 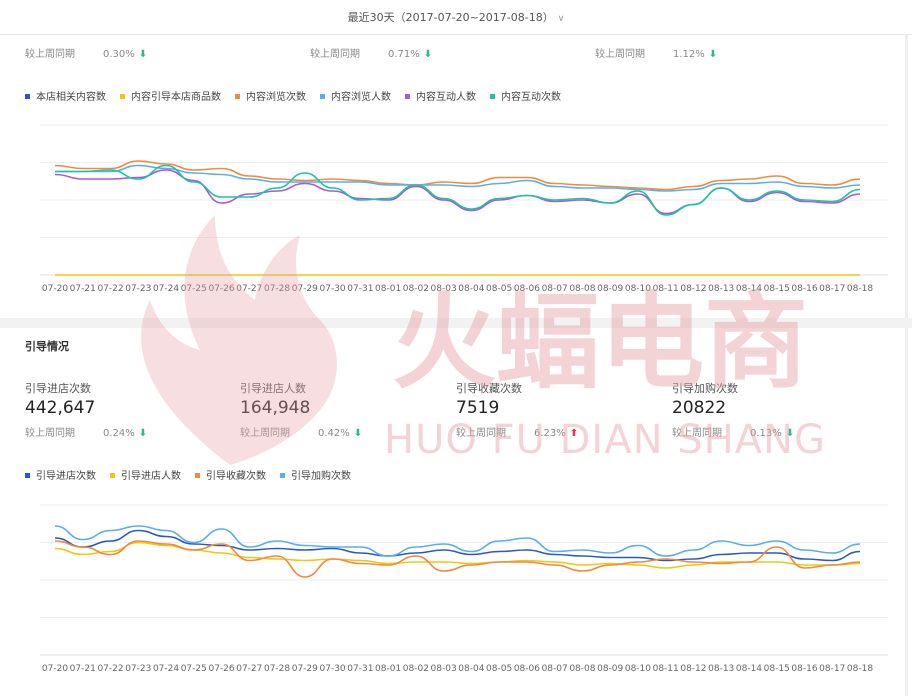 What do you see at coordinates (561, 19) in the screenshot?
I see `chevron-down-icon: ∨` at bounding box center [561, 19].